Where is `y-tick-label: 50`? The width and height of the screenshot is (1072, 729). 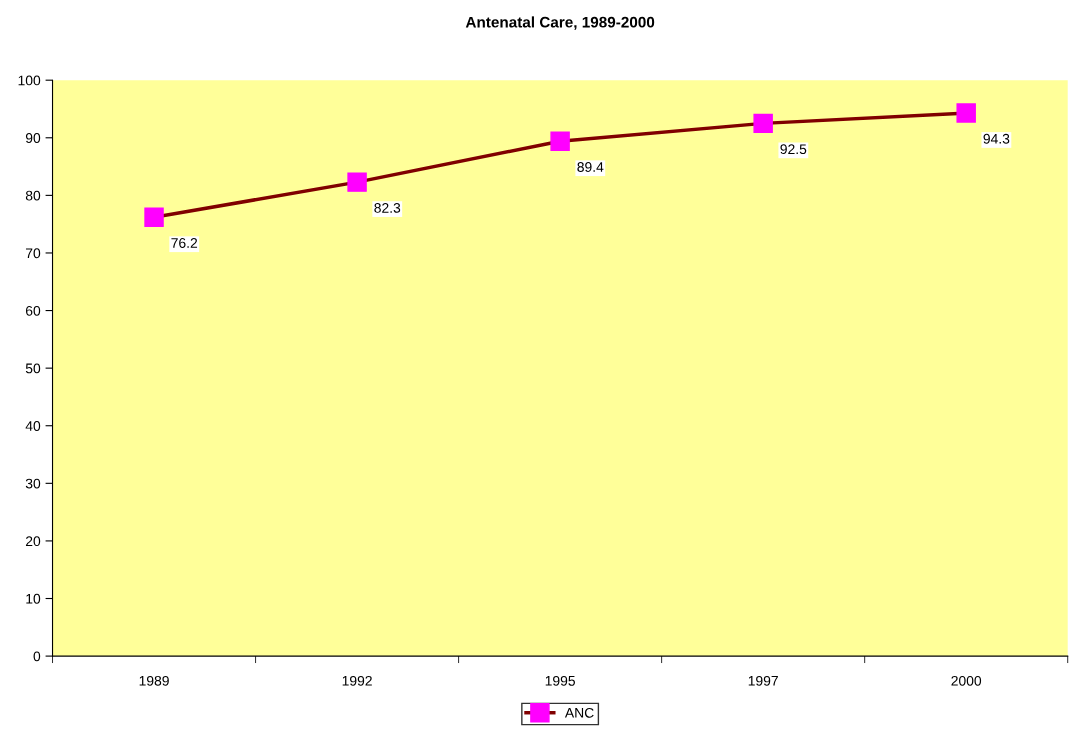
y-tick-label: 50 is located at coordinates (33, 368).